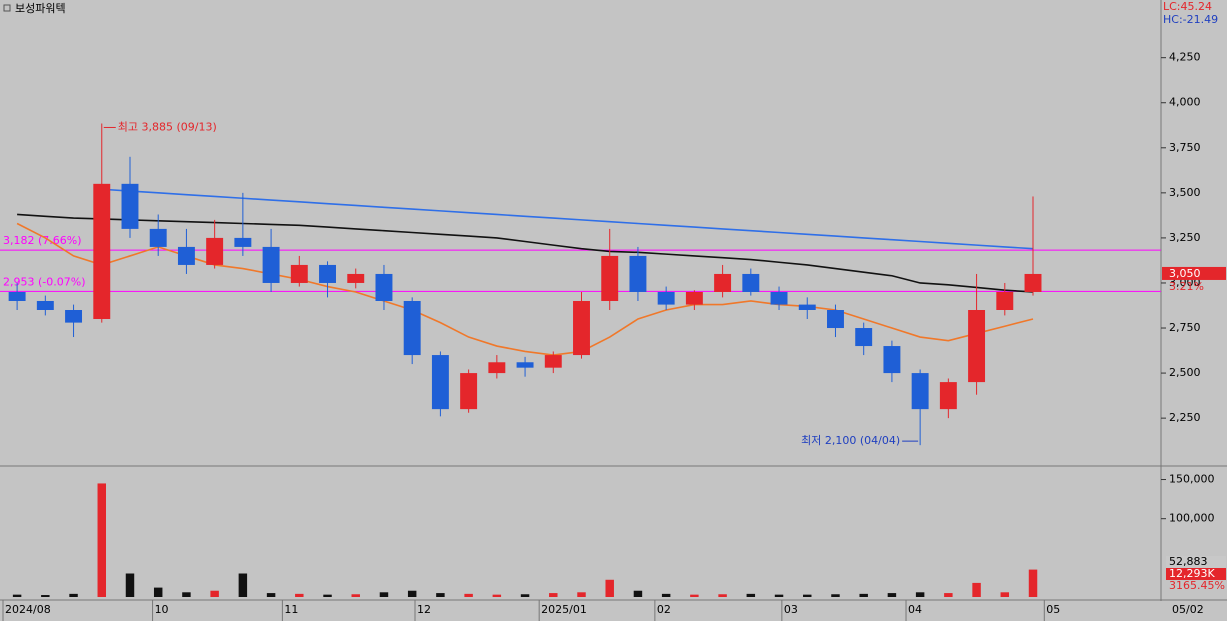  What do you see at coordinates (162, 609) in the screenshot?
I see `x-tick-label: 10` at bounding box center [162, 609].